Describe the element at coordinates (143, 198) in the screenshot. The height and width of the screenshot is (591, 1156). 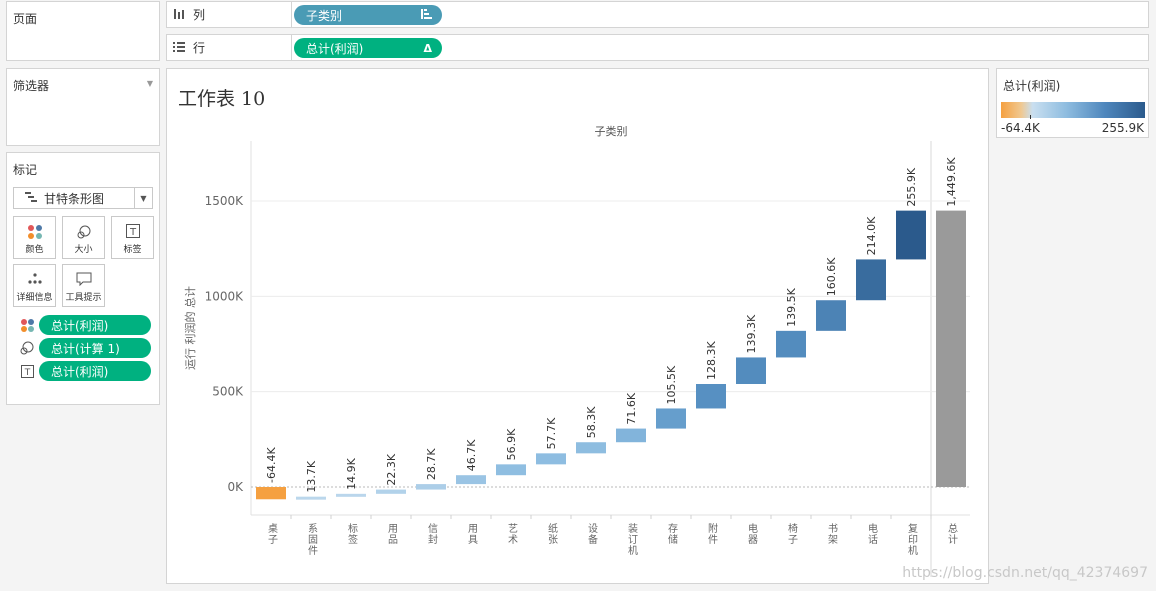
I see `chevron-down-icon: ▼` at that location.